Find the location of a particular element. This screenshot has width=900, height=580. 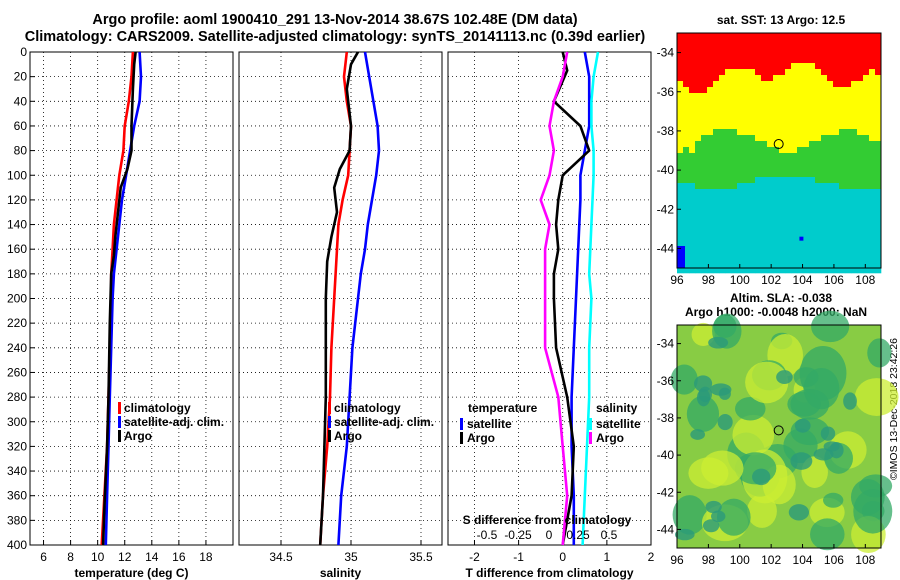

sst-land-cell is located at coordinates (801, 238).